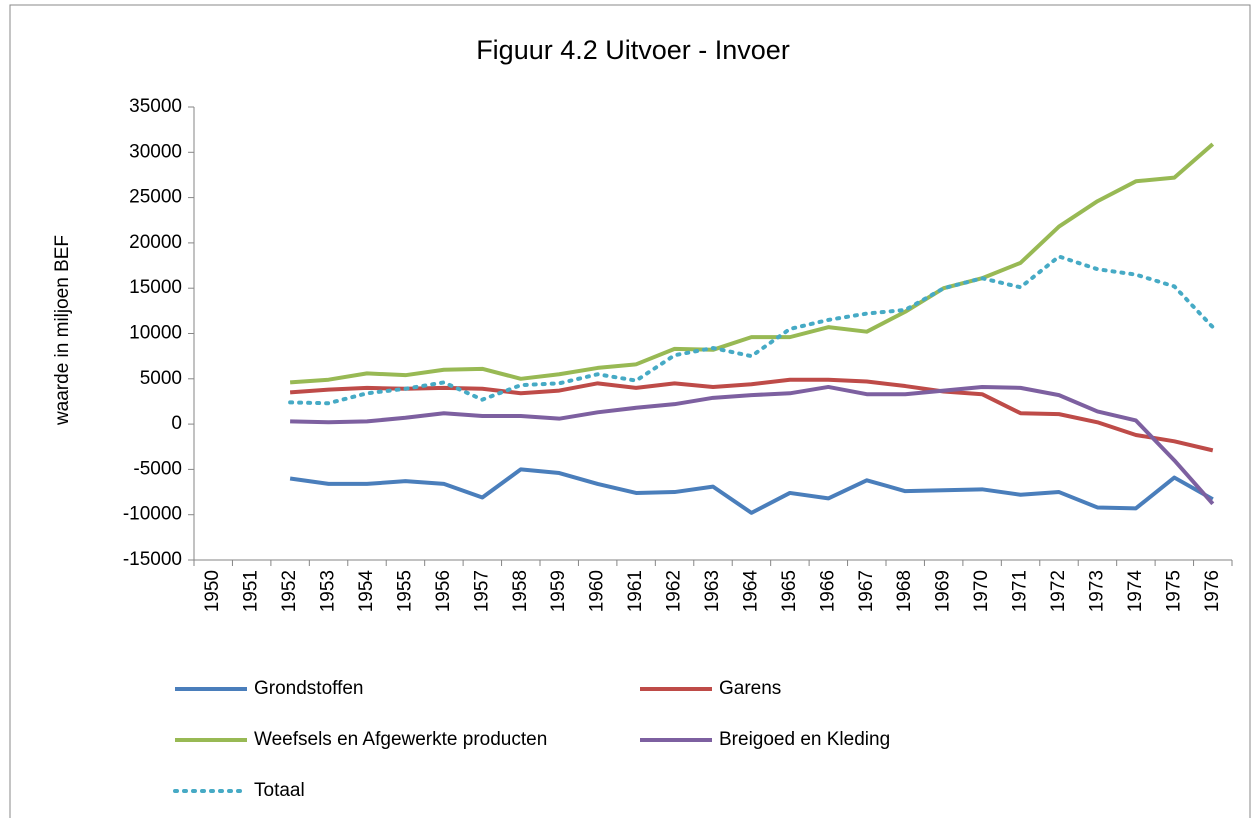  Describe the element at coordinates (1058, 591) in the screenshot. I see `x-tick-label: 1972` at that location.